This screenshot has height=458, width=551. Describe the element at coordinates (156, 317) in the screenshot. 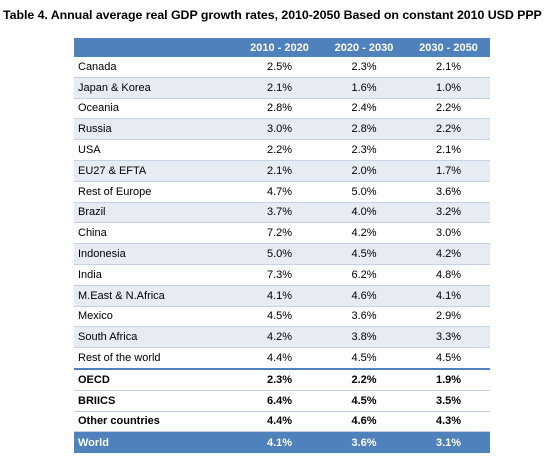

I see `row-label: Mexico` at that location.